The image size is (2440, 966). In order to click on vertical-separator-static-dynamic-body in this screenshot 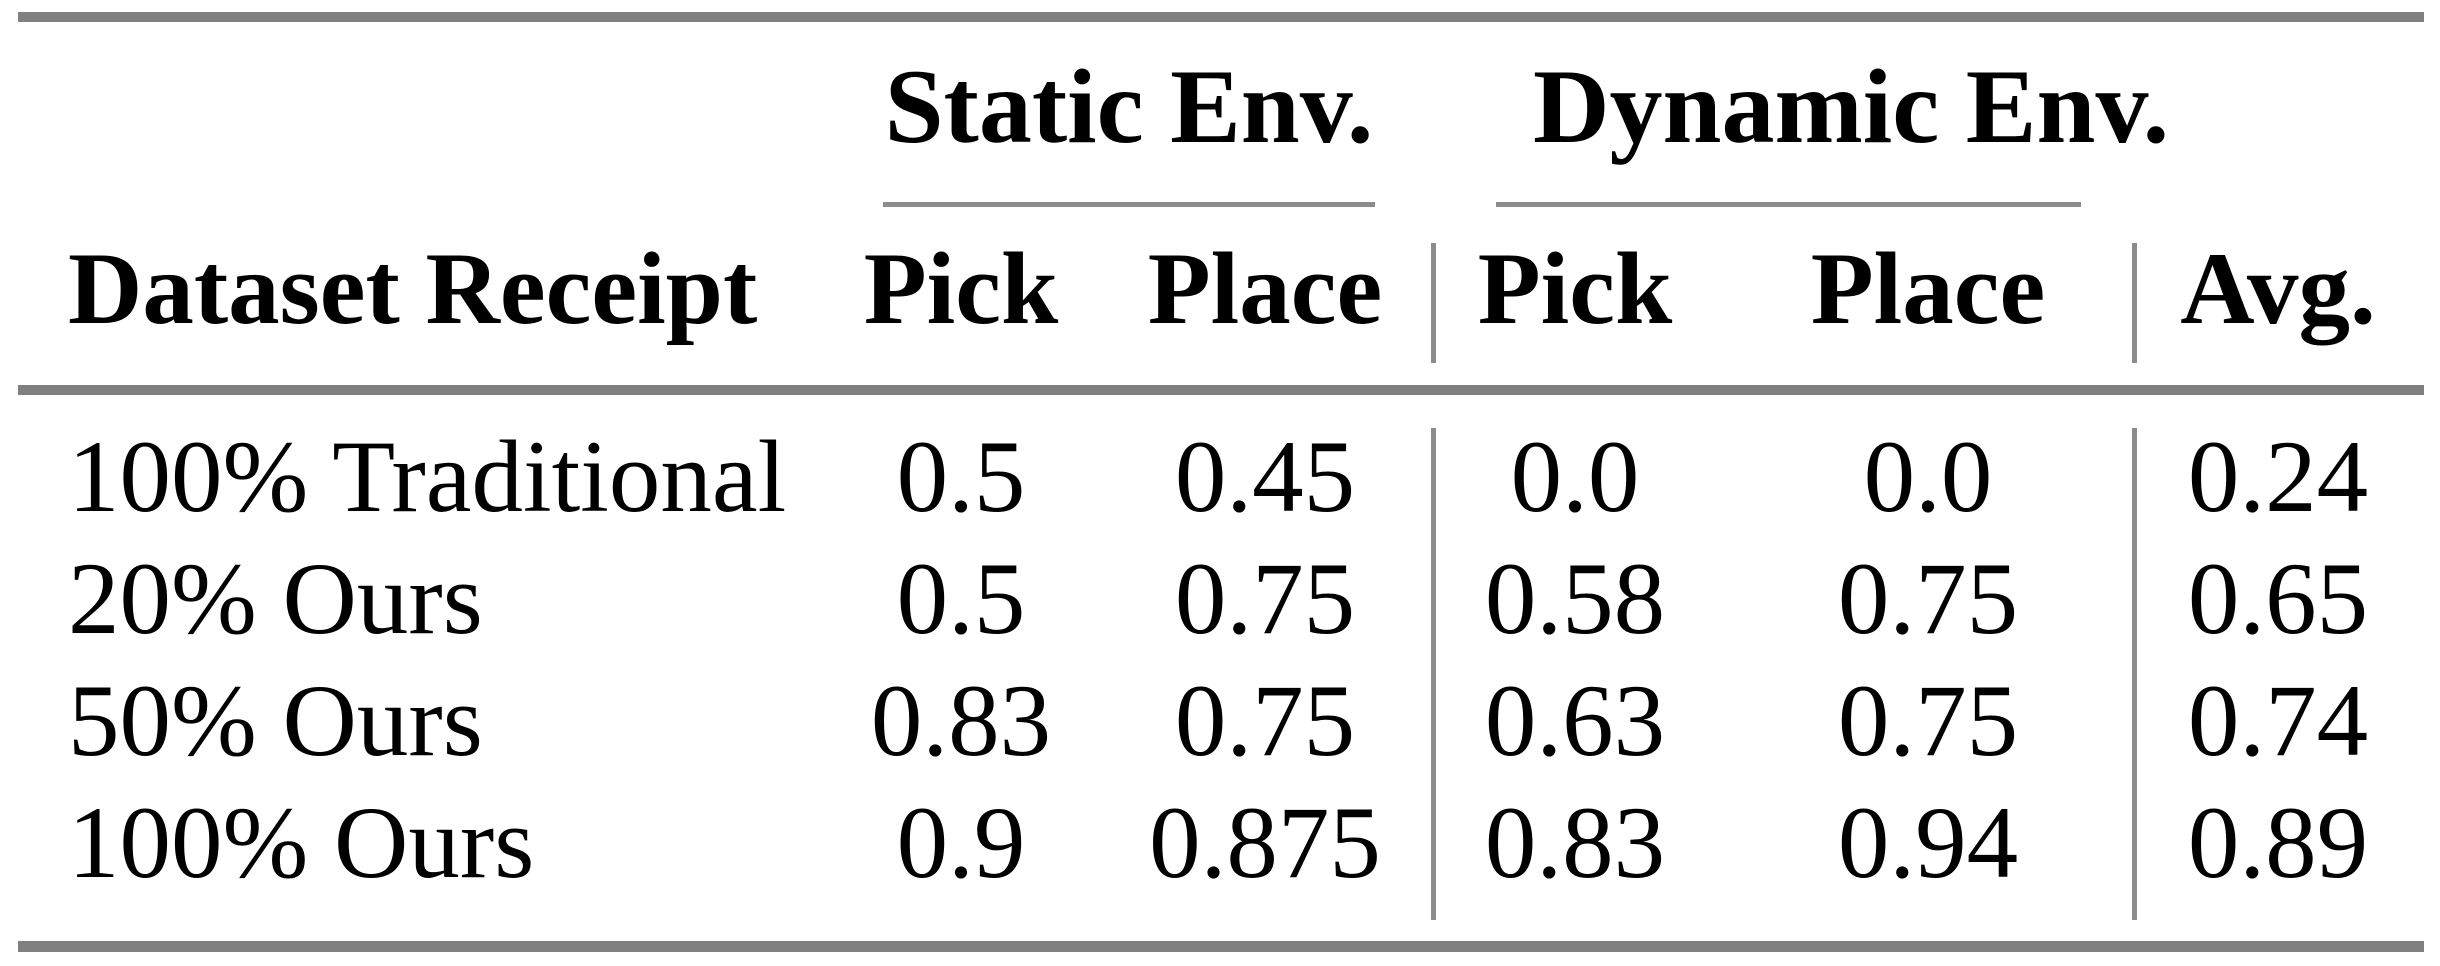, I will do `click(1433, 674)`.